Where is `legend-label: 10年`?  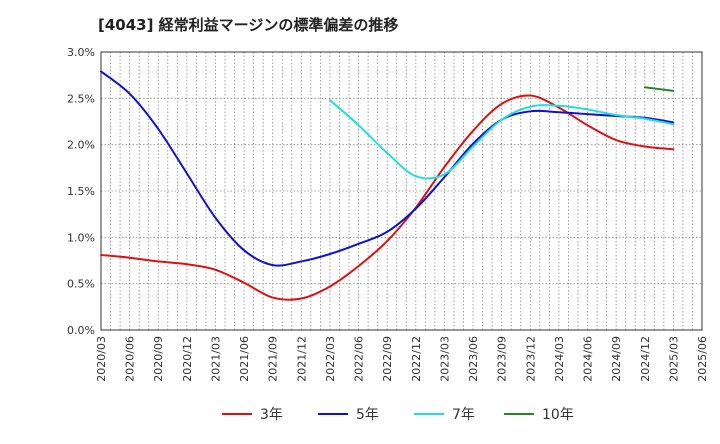
legend-label: 10年 is located at coordinates (558, 415).